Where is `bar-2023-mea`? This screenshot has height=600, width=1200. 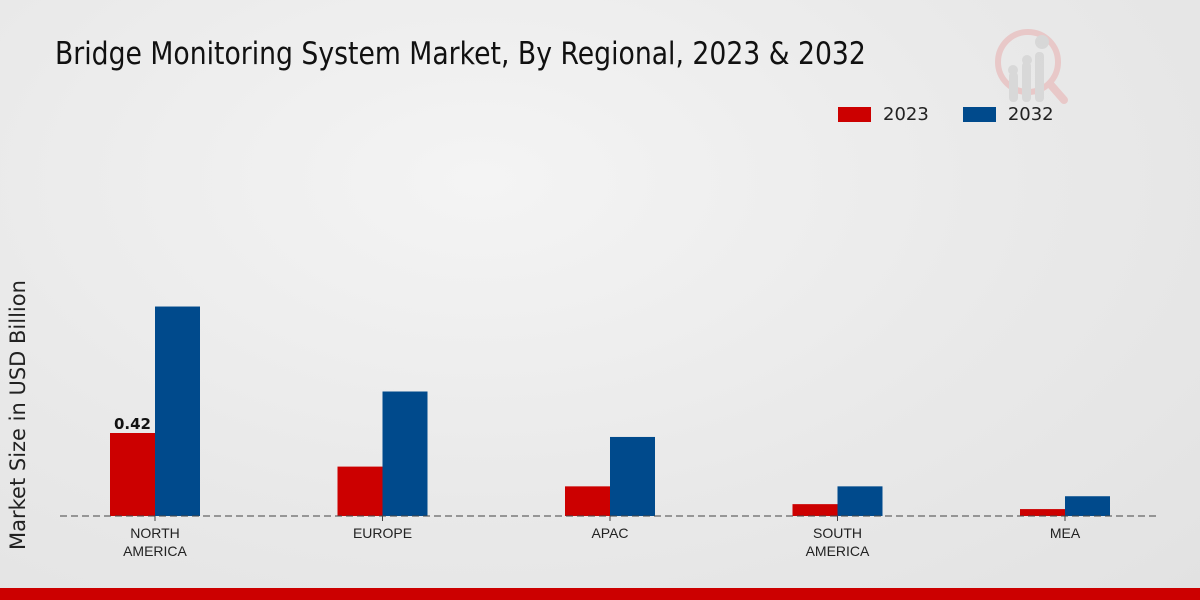 bar-2023-mea is located at coordinates (1042, 512).